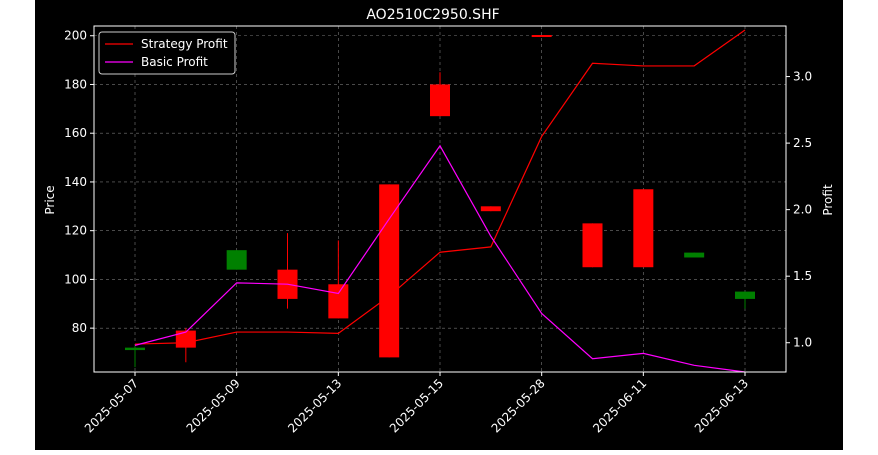 This screenshot has height=455, width=878. Describe the element at coordinates (213, 405) in the screenshot. I see `x-tick-label: 2025-05-09` at that location.